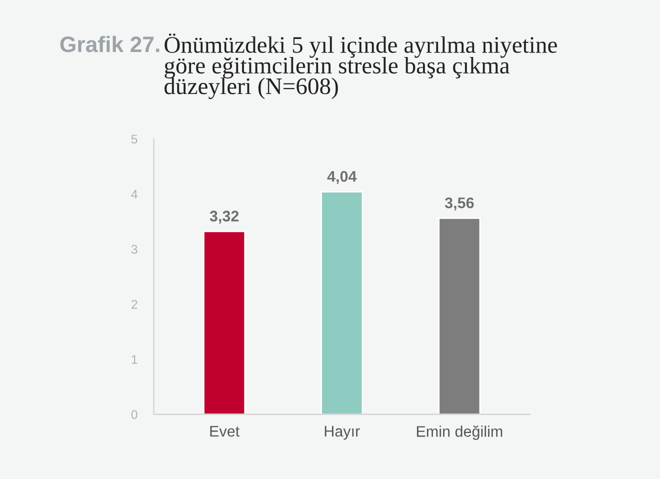 The image size is (660, 479). I want to click on y-tick-label: 5, so click(134, 139).